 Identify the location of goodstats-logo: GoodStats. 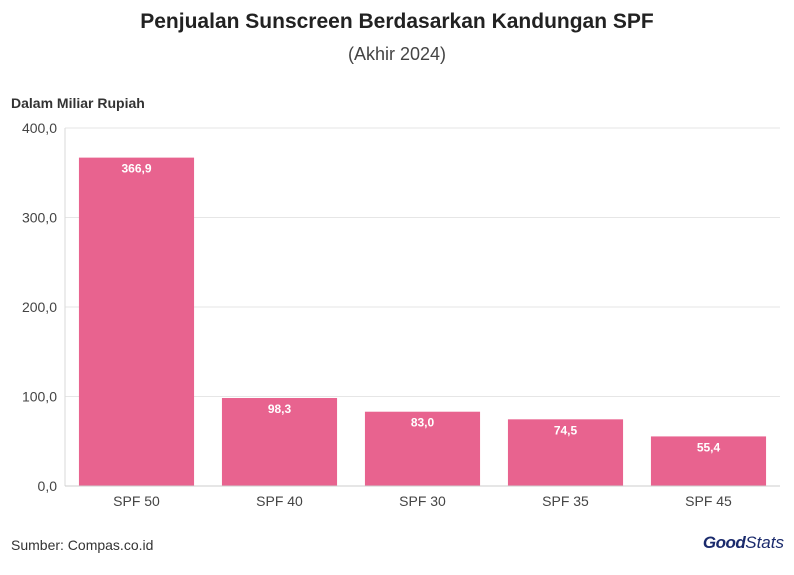
(743, 543).